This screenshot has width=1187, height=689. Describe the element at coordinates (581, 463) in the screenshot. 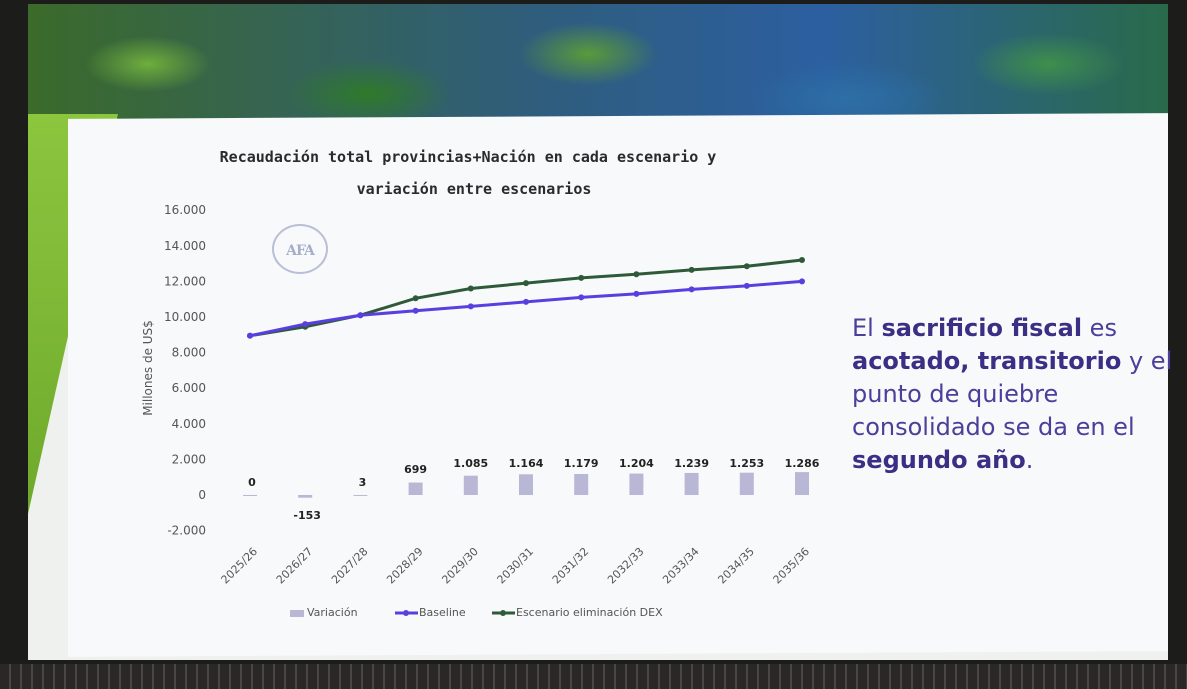

I see `variation-data-label: 1.179` at that location.